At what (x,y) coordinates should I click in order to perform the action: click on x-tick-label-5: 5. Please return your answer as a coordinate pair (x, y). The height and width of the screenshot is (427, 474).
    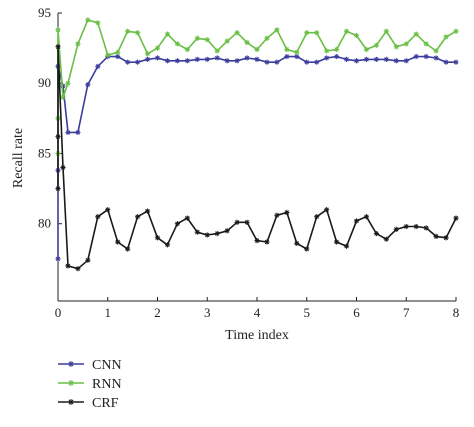
    Looking at the image, I should click on (307, 312).